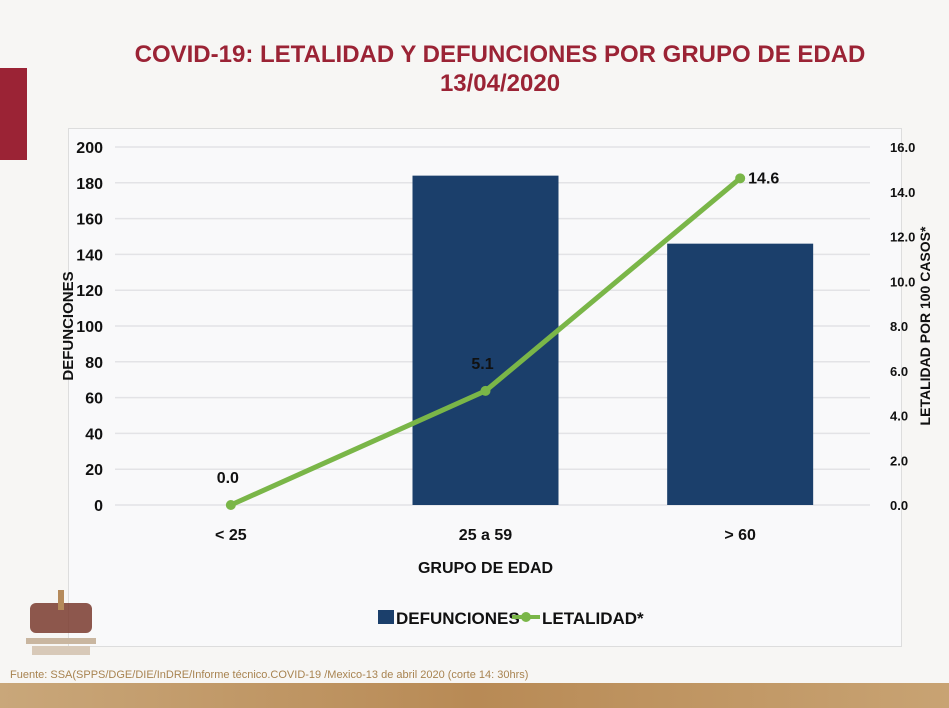  What do you see at coordinates (89, 291) in the screenshot?
I see `y-tick-label: 120` at bounding box center [89, 291].